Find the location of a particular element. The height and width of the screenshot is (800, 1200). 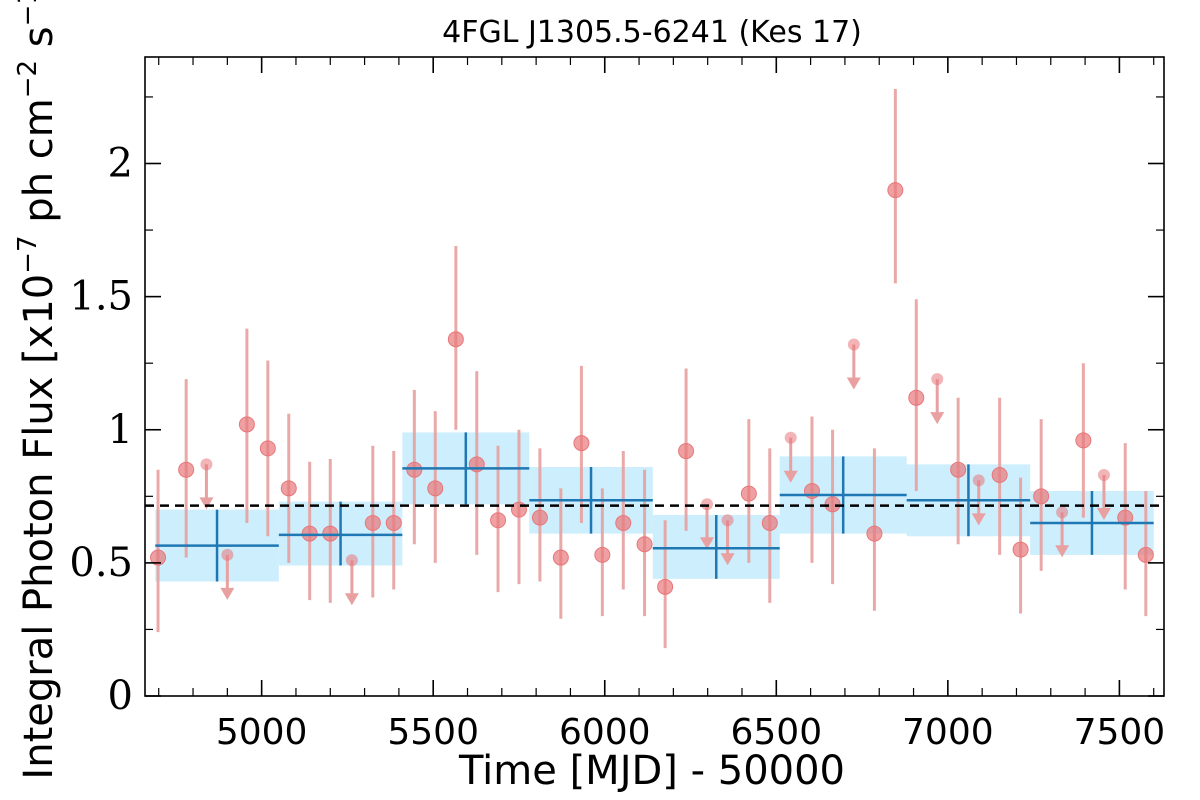

y-tick-label: 1.5 is located at coordinates (101, 297).